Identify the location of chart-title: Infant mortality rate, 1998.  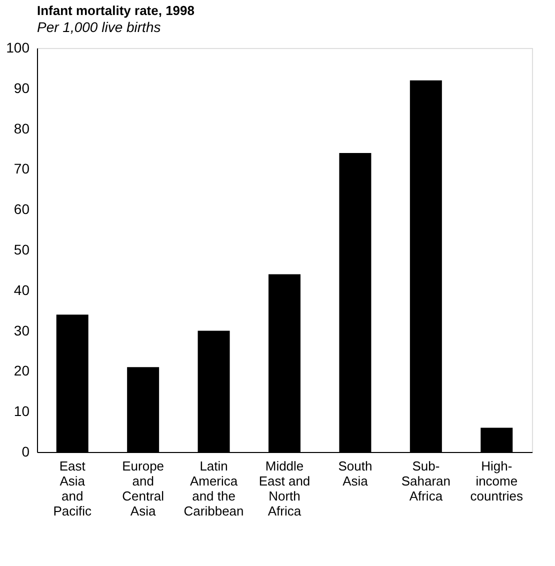
(115, 10).